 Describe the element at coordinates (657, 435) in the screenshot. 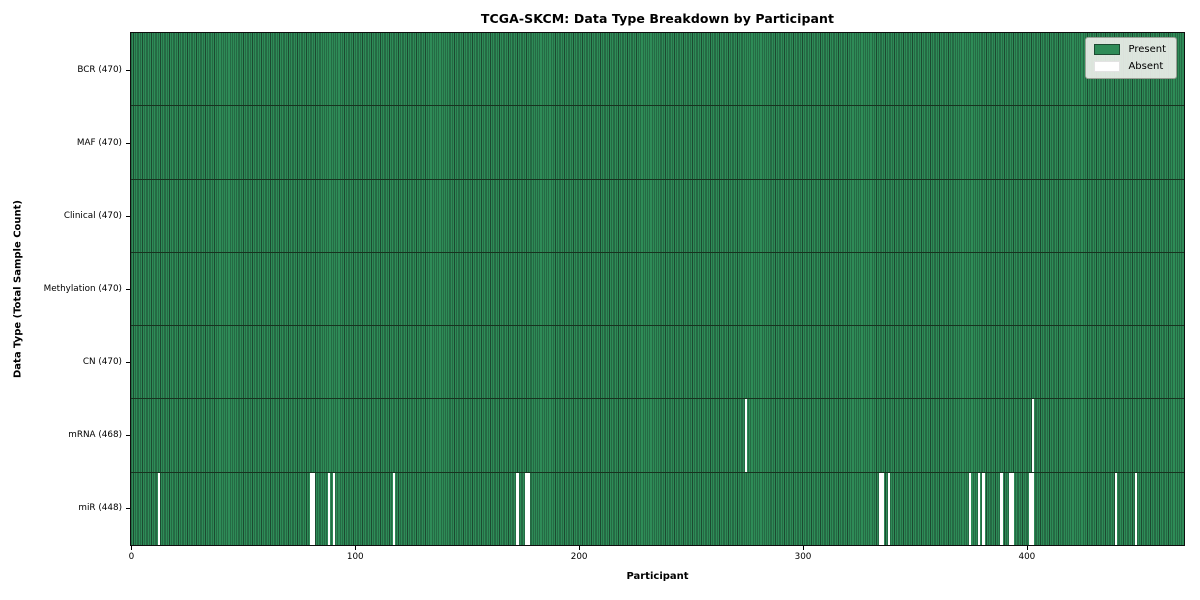

I see `heatmap-row-mrna` at that location.